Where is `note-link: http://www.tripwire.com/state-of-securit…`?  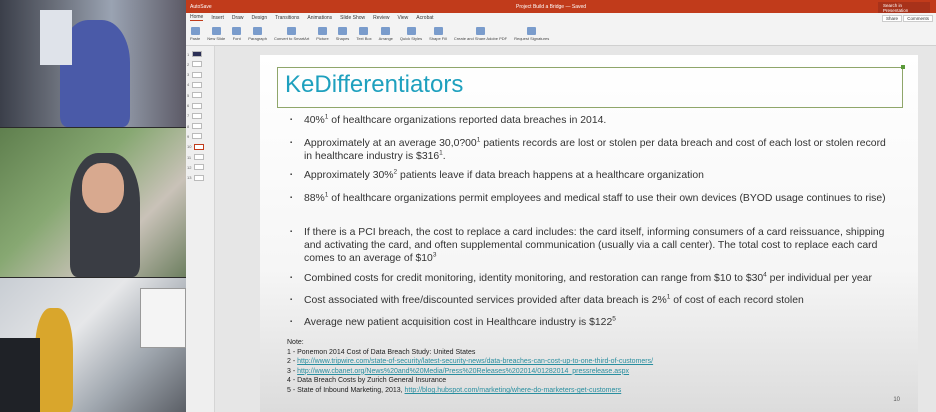 note-link: http://www.tripwire.com/state-of-securit… is located at coordinates (475, 362).